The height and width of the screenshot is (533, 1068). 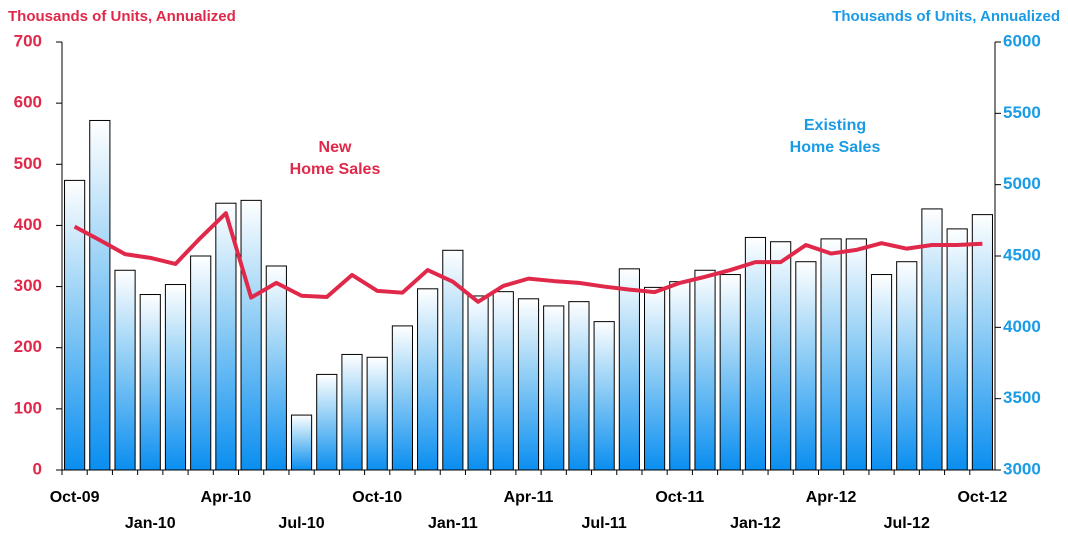 What do you see at coordinates (335, 158) in the screenshot?
I see `series-label: New Home Sales` at bounding box center [335, 158].